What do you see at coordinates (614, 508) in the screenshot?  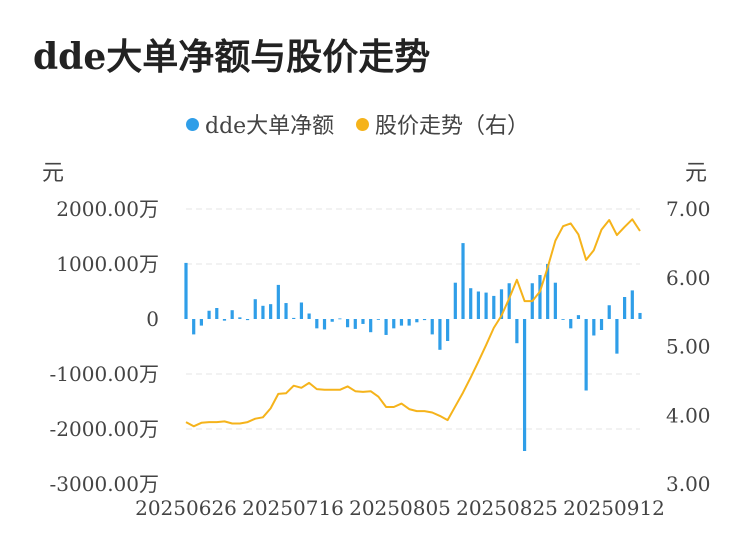 I see `x-tick-label: 20250912` at bounding box center [614, 508].